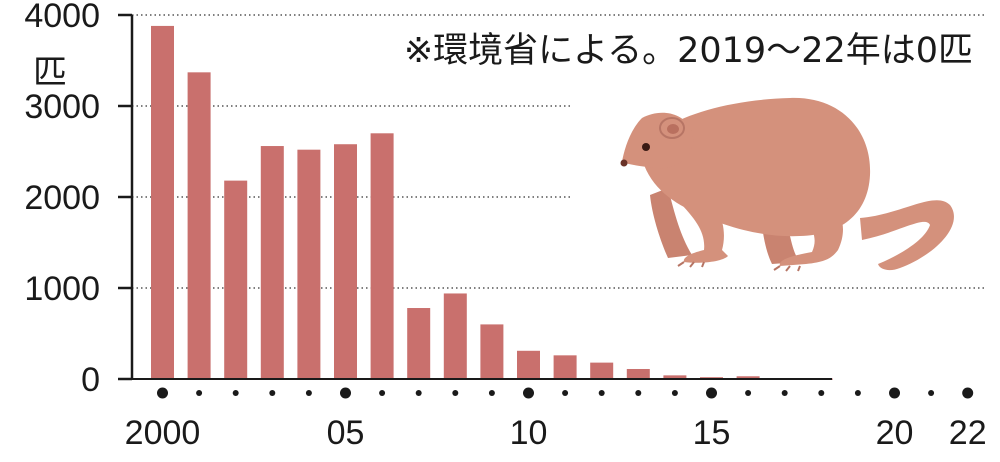  I want to click on bar-2013, so click(638, 373).